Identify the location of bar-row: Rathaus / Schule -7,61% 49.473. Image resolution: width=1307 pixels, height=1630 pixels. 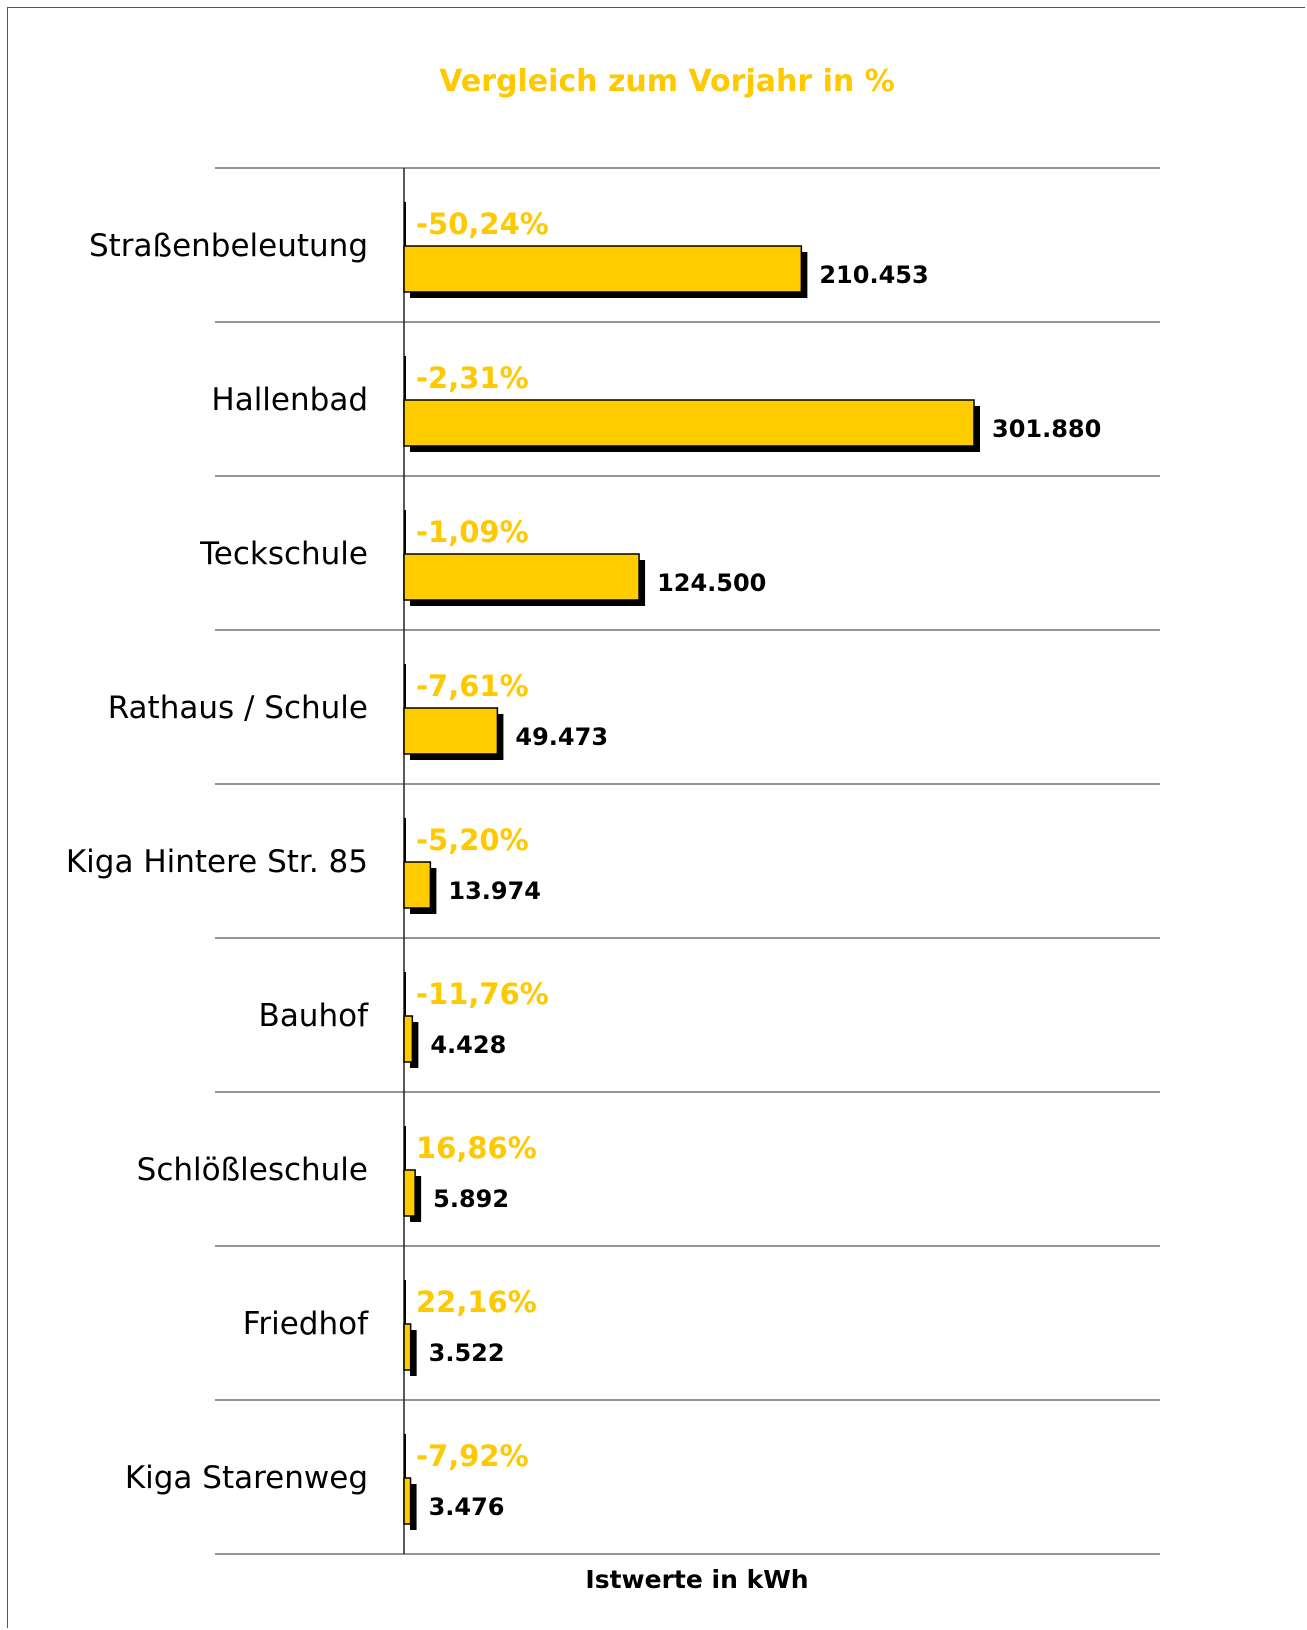
(358, 712).